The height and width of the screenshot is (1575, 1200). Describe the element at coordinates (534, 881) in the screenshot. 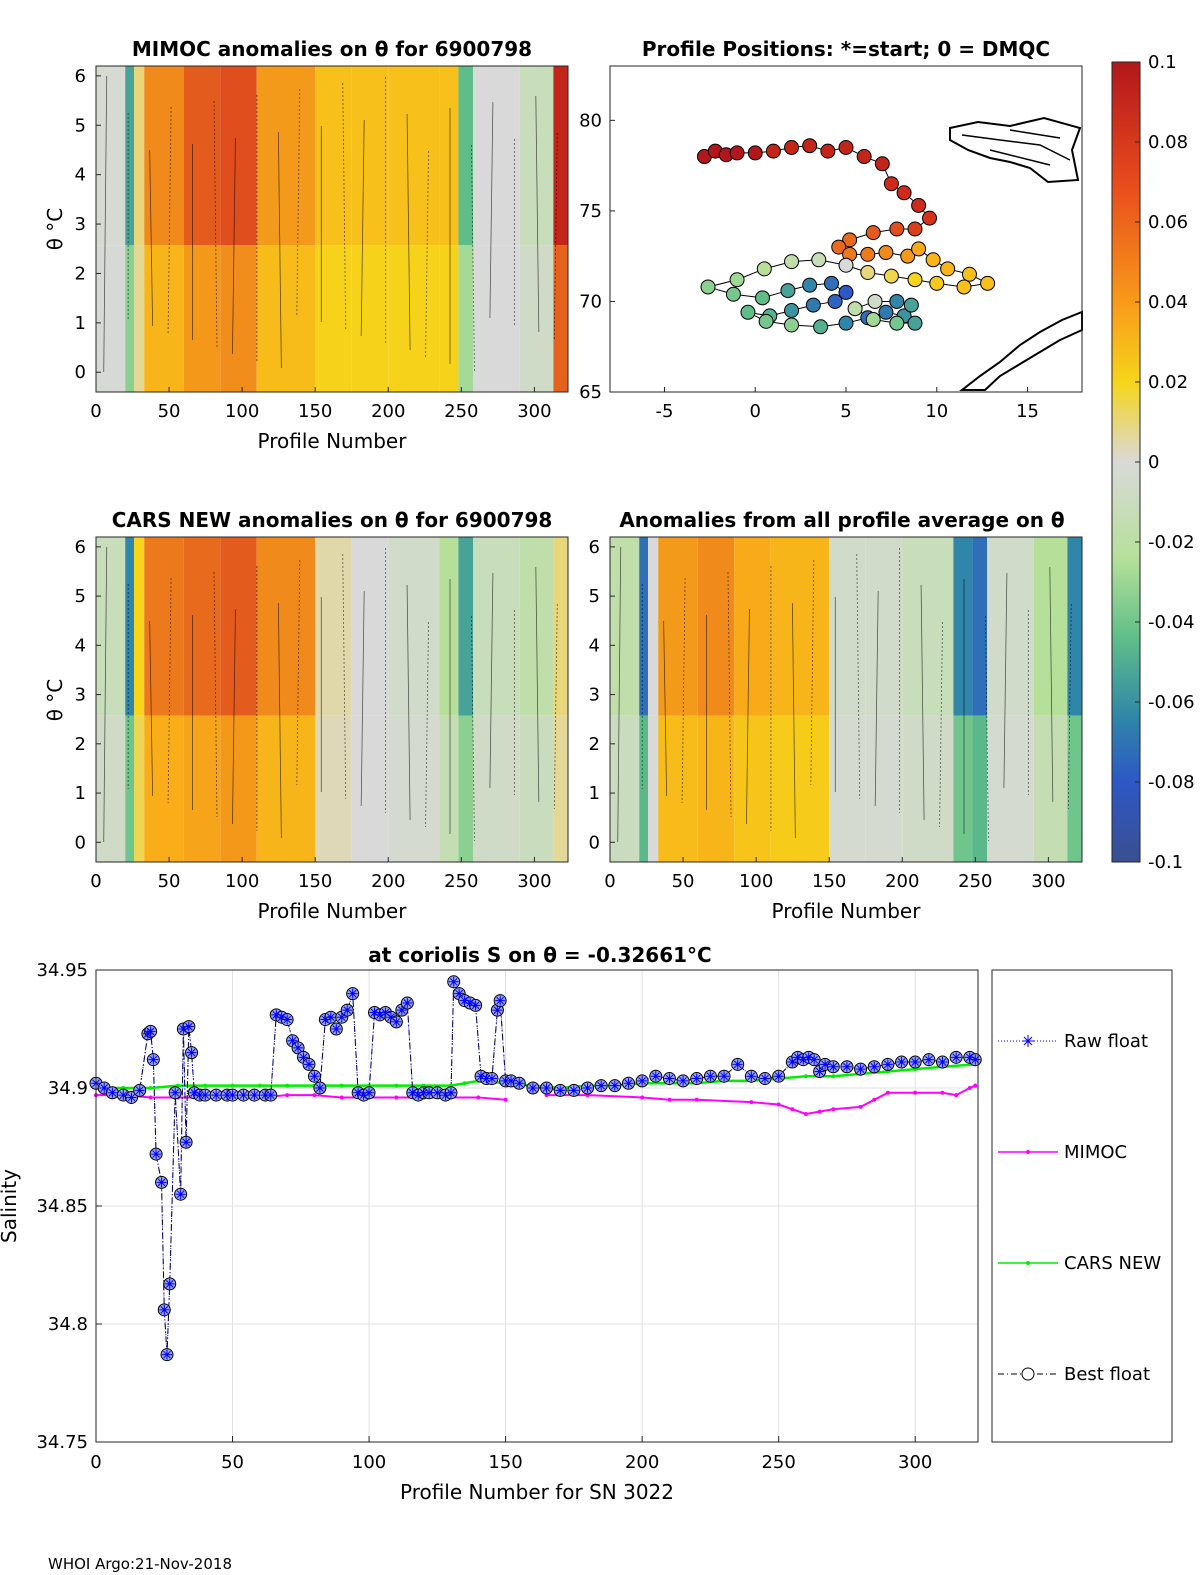

I see `x-tick-label: 300` at that location.